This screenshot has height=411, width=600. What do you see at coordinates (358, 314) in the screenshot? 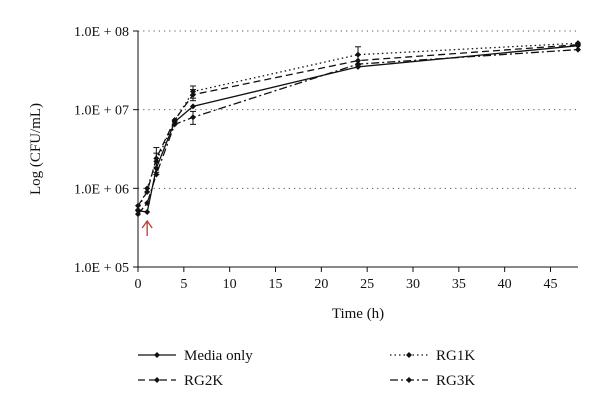
I see `x-axis-title: Time (h)` at bounding box center [358, 314].